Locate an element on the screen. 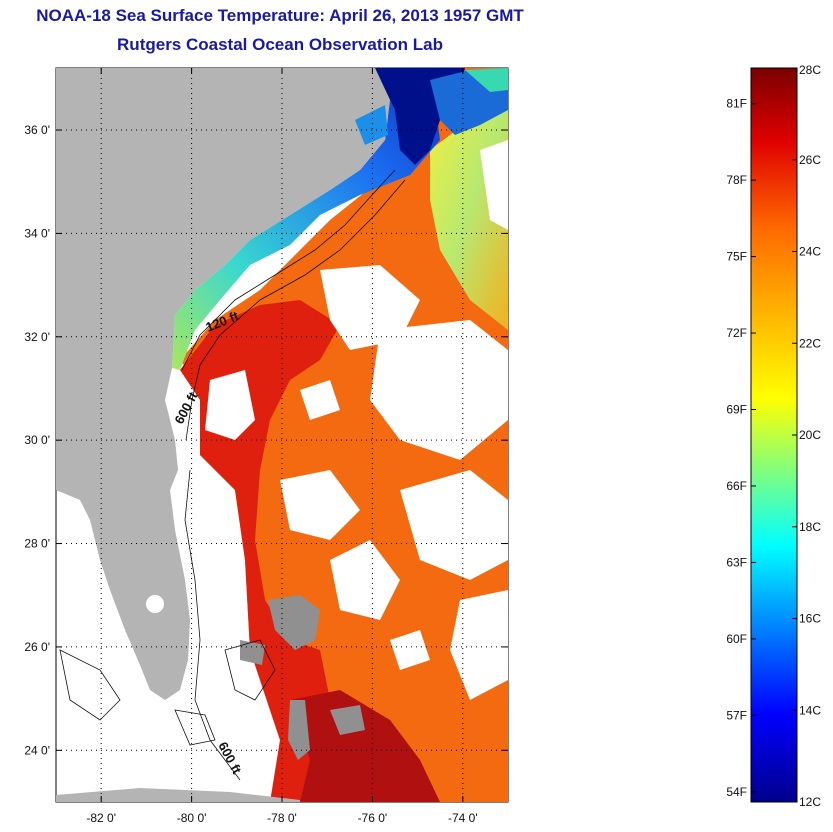  colorbar-celsius-labels: 28C 26C 24C 22C 20C 18C 16C 14C 12C is located at coordinates (810, 436).